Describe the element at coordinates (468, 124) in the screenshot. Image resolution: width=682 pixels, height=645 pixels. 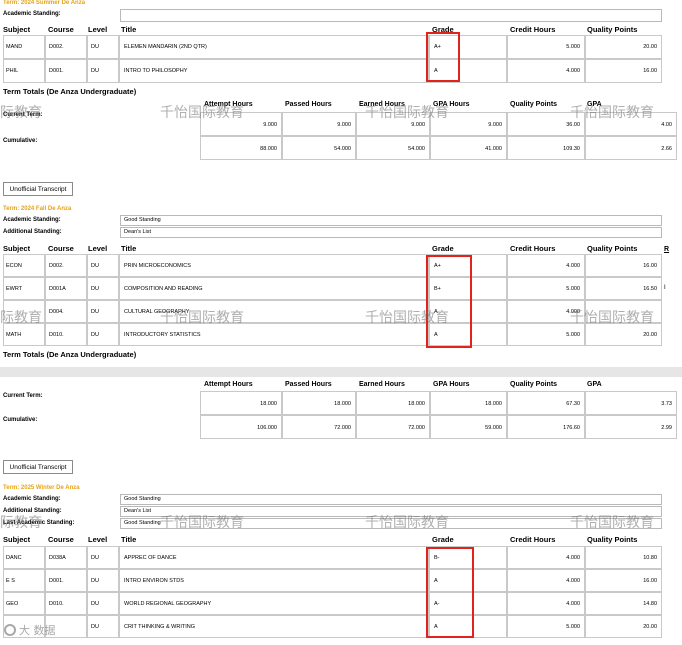
I see `total-gpa-hours: 9.000` at that location.